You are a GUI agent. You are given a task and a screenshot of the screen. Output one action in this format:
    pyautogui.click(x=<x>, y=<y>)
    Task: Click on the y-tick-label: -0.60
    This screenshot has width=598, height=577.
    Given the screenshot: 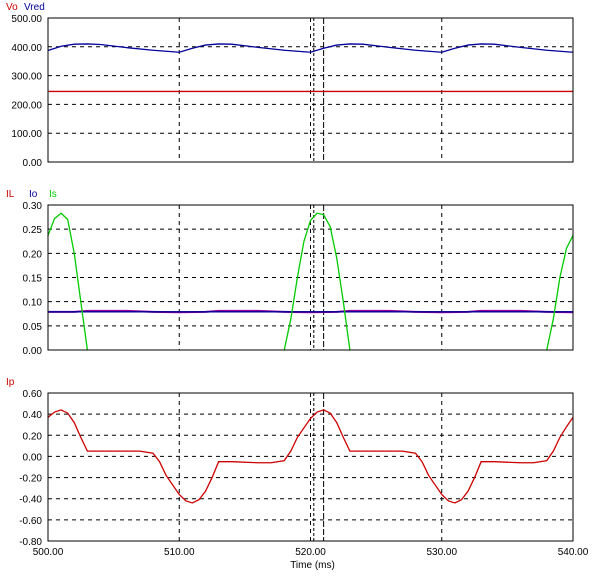 What is the action you would take?
    pyautogui.click(x=30, y=521)
    